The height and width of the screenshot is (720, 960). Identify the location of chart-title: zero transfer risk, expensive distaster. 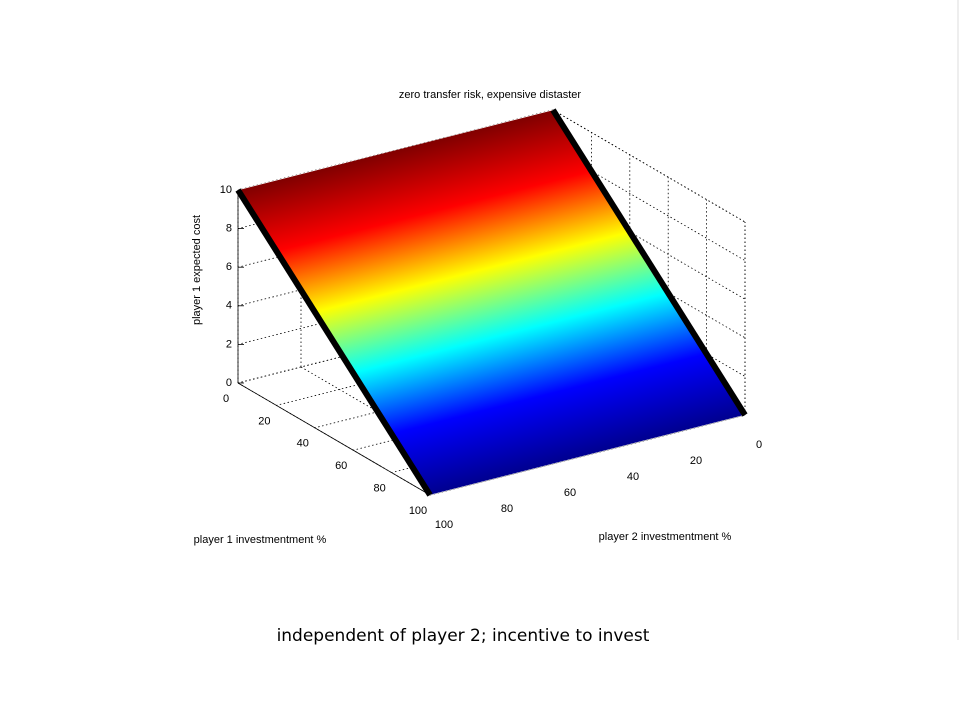
(490, 95).